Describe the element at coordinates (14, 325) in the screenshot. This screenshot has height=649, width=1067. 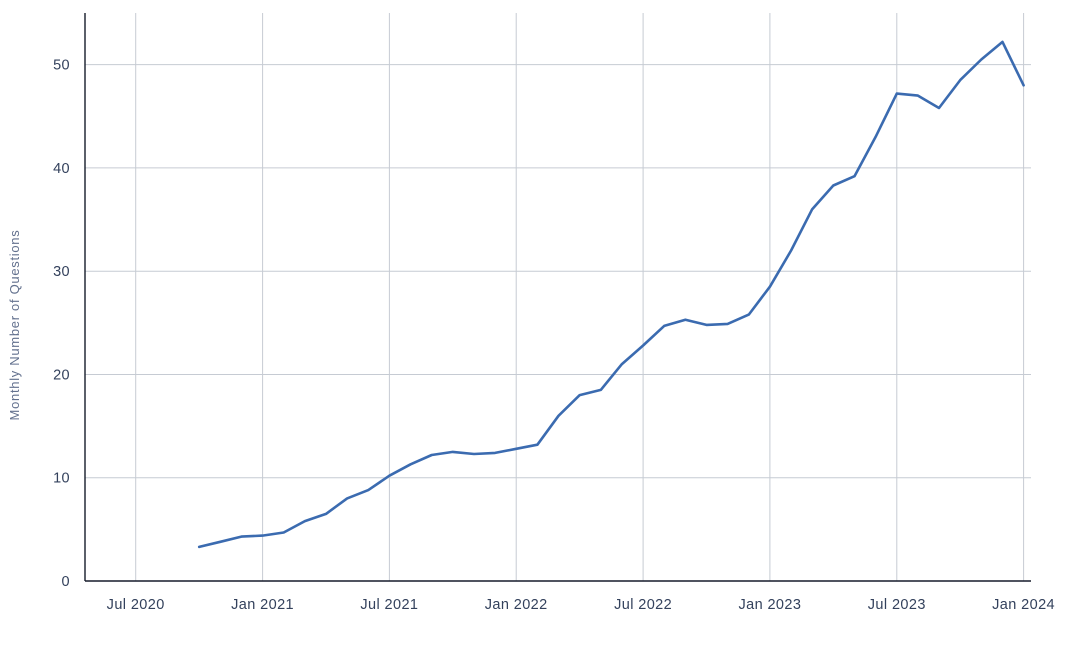
I see `y-axis-title: Monthly Number of Questions` at that location.